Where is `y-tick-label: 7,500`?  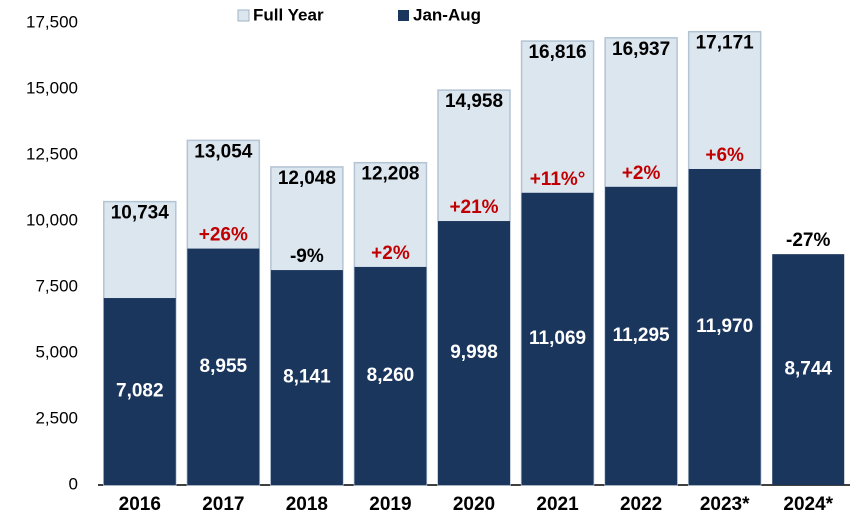 y-tick-label: 7,500 is located at coordinates (56, 285).